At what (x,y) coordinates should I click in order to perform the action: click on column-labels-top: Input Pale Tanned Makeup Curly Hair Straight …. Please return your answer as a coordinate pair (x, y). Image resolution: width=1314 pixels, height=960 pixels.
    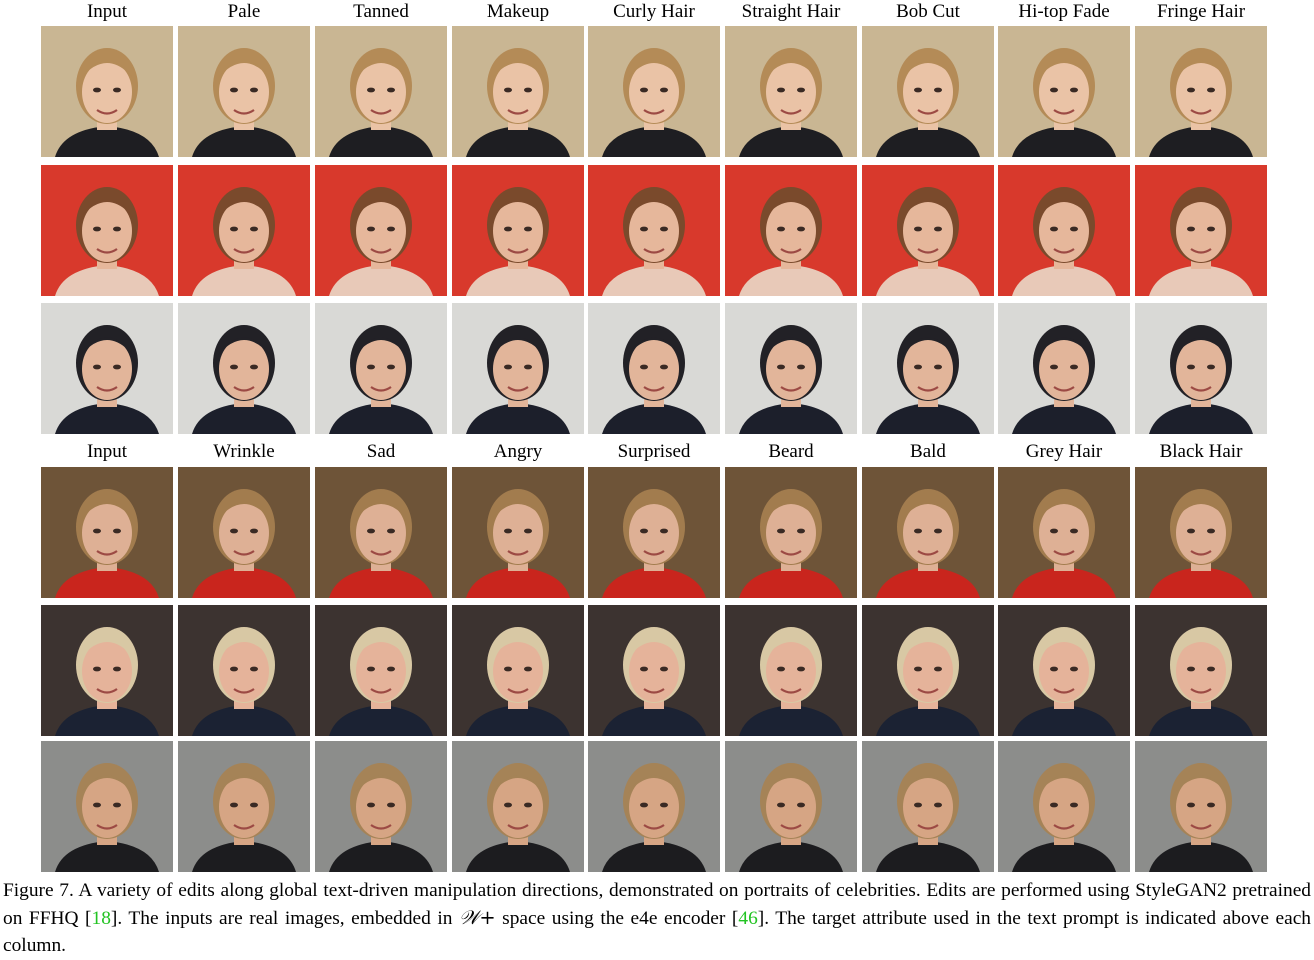
    Looking at the image, I should click on (654, 13).